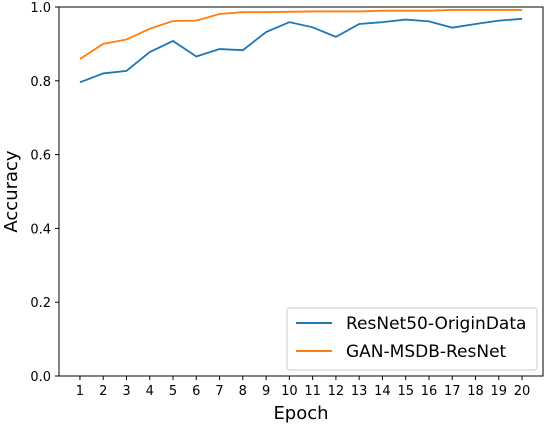 Image resolution: width=558 pixels, height=426 pixels. What do you see at coordinates (150, 391) in the screenshot?
I see `x-tick-label: 4` at bounding box center [150, 391].